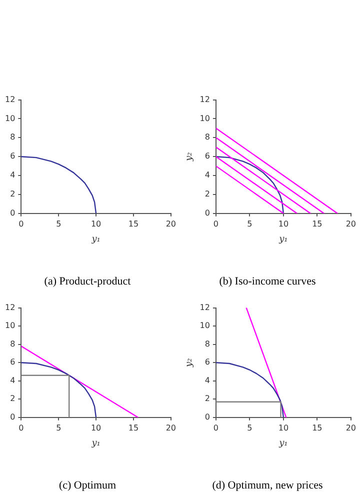  What do you see at coordinates (87, 281) in the screenshot?
I see `text: (a) Product-product` at bounding box center [87, 281].